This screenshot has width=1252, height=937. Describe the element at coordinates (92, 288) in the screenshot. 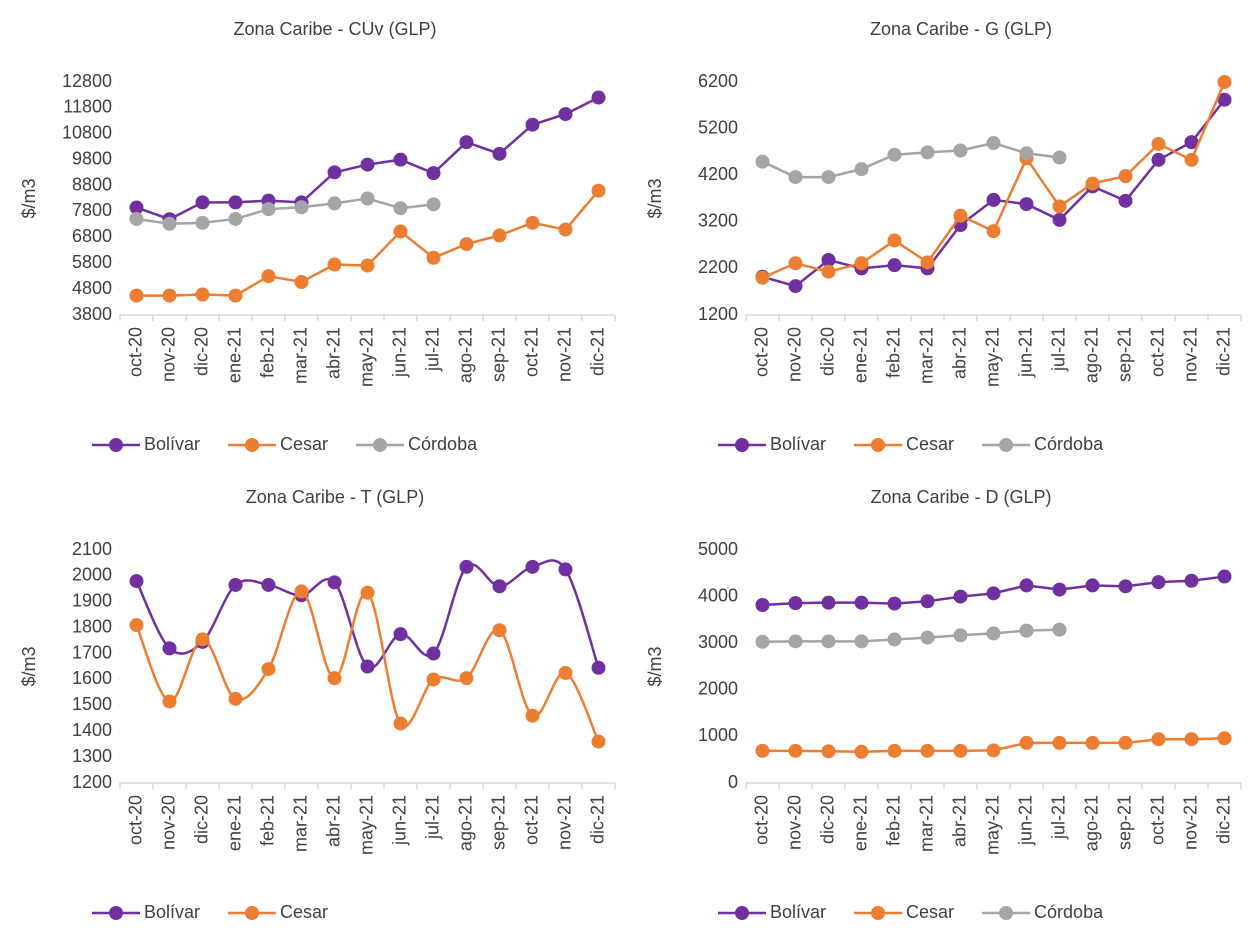

I see `y-tick-label: 4800` at that location.